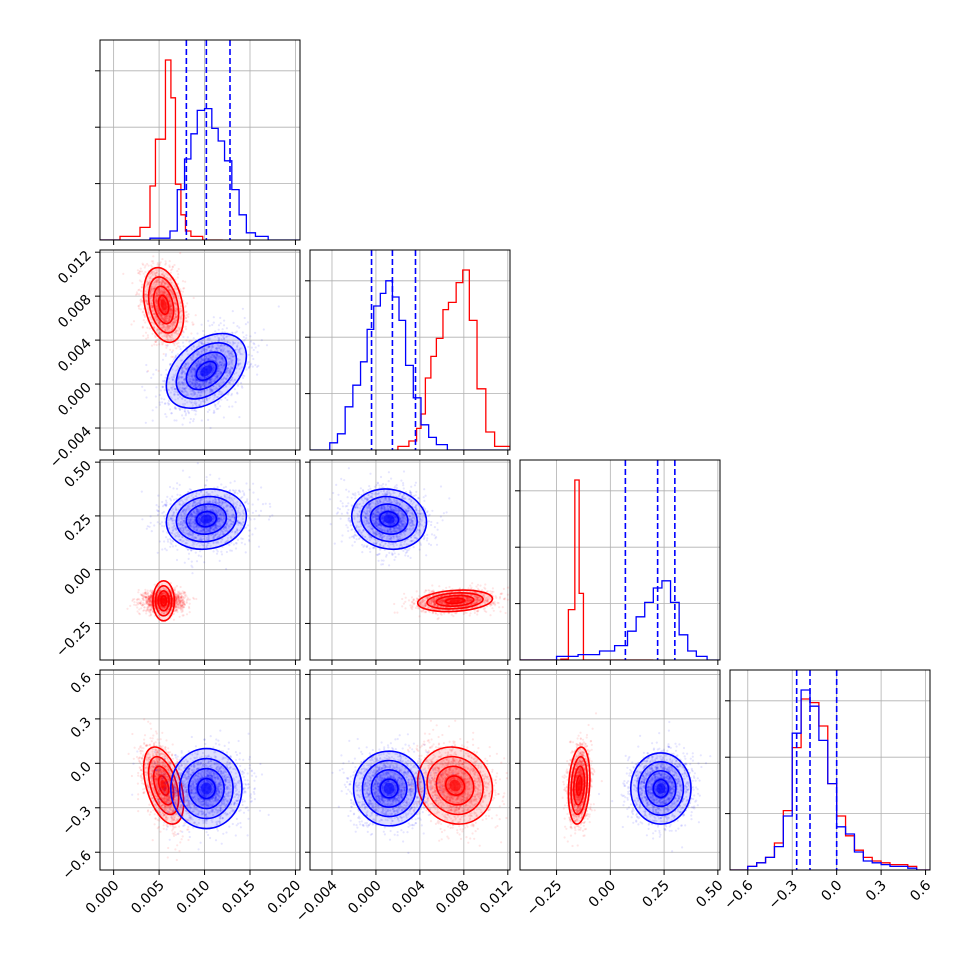 Image resolution: width=970 pixels, height=970 pixels. What do you see at coordinates (453, 898) in the screenshot?
I see `x-tick-label: 0.008` at bounding box center [453, 898].